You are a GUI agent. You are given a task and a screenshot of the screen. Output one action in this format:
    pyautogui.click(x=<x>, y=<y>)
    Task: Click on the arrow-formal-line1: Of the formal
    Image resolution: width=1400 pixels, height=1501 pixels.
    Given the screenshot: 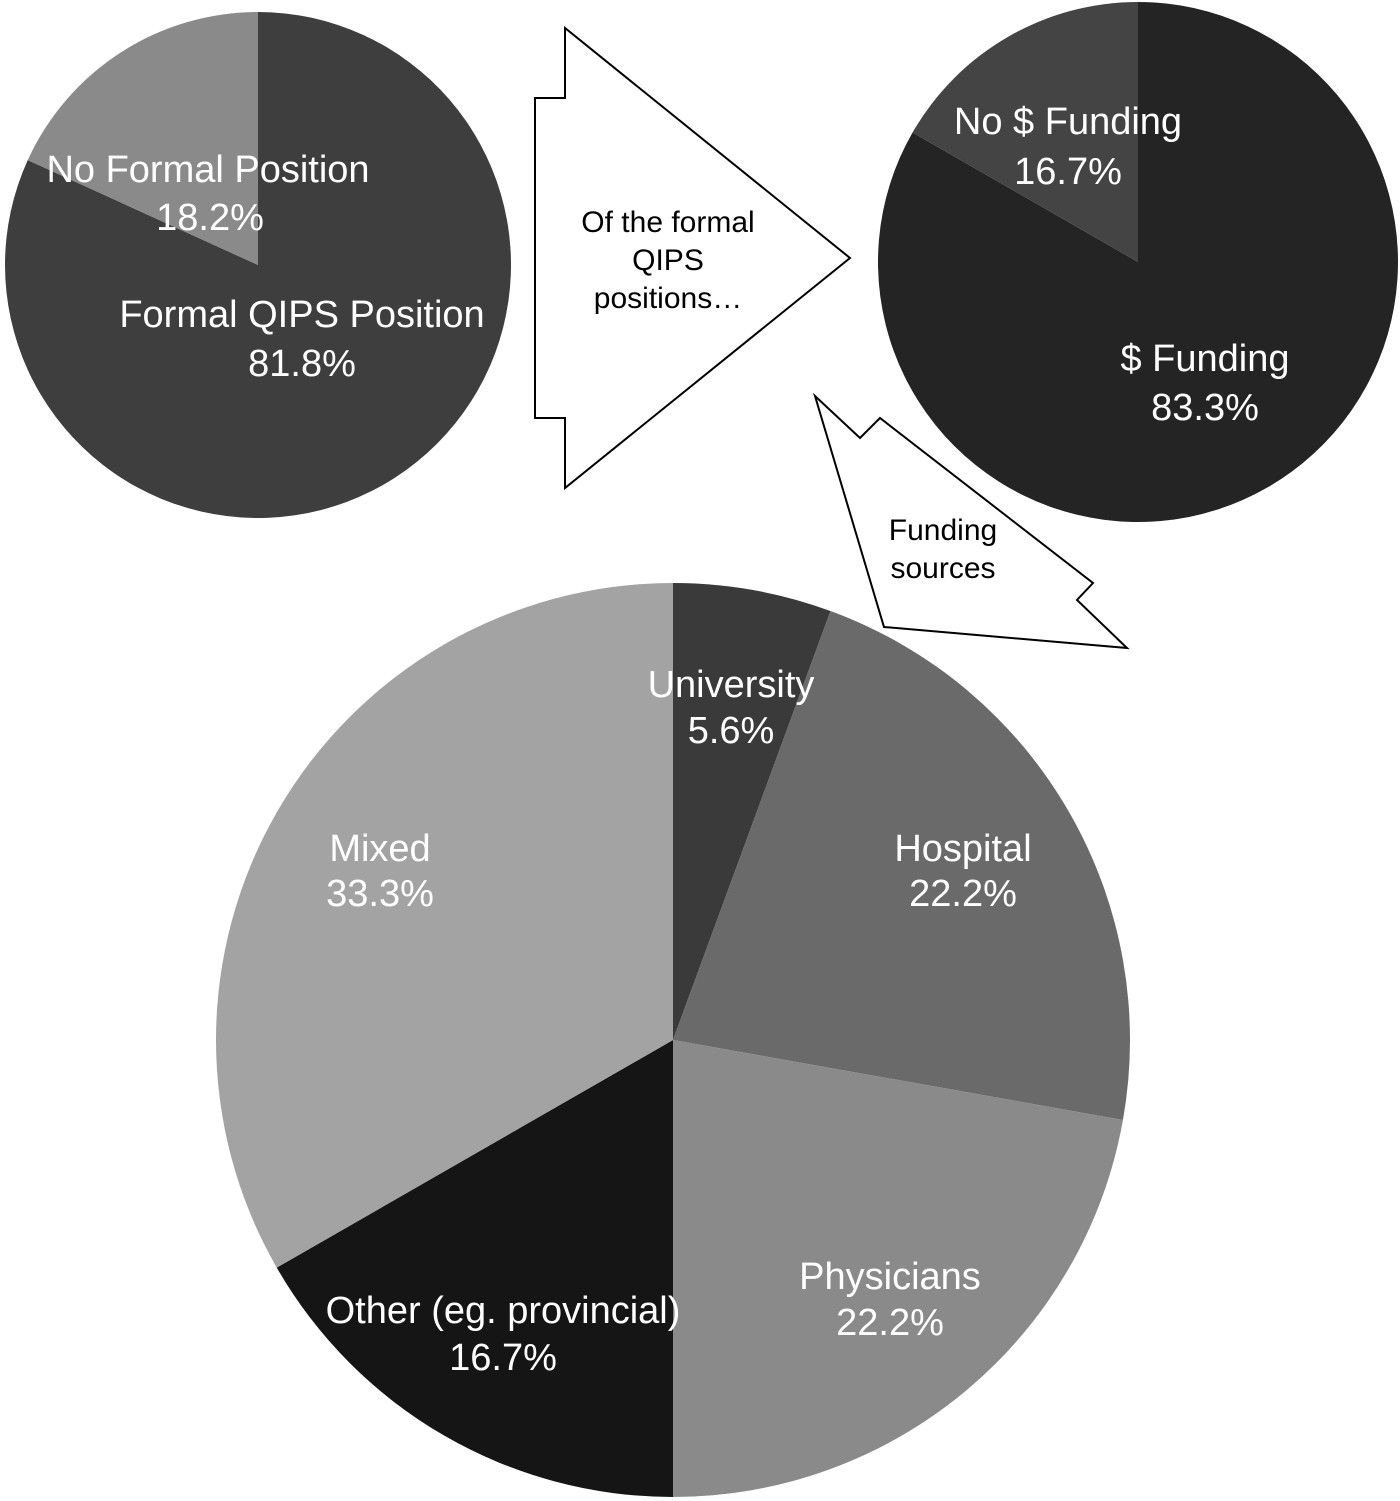 What is the action you would take?
    pyautogui.click(x=667, y=222)
    